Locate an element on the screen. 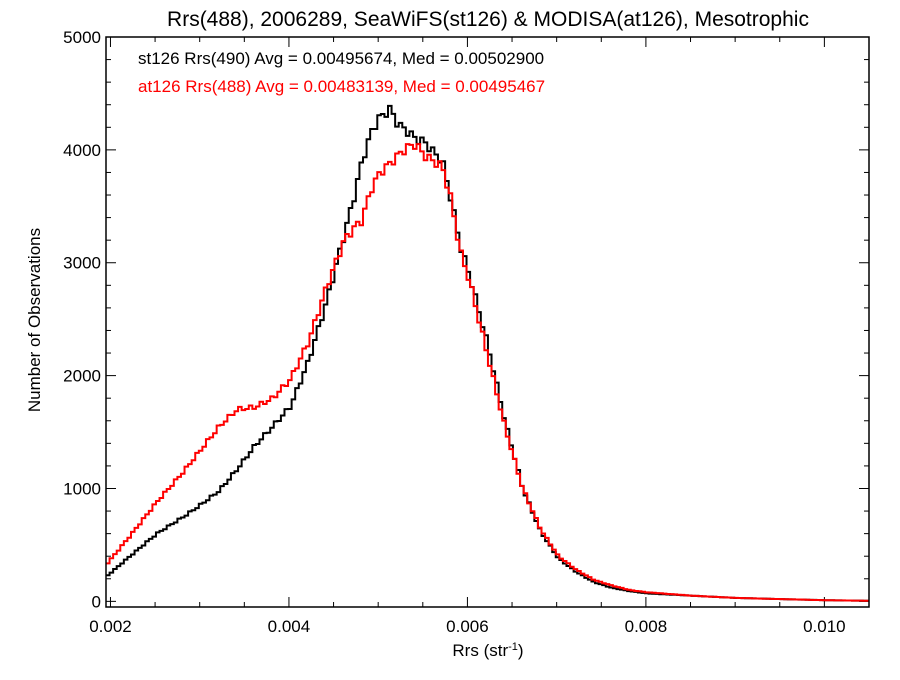  x-axis-label: Rrs (str-1) is located at coordinates (487, 650).